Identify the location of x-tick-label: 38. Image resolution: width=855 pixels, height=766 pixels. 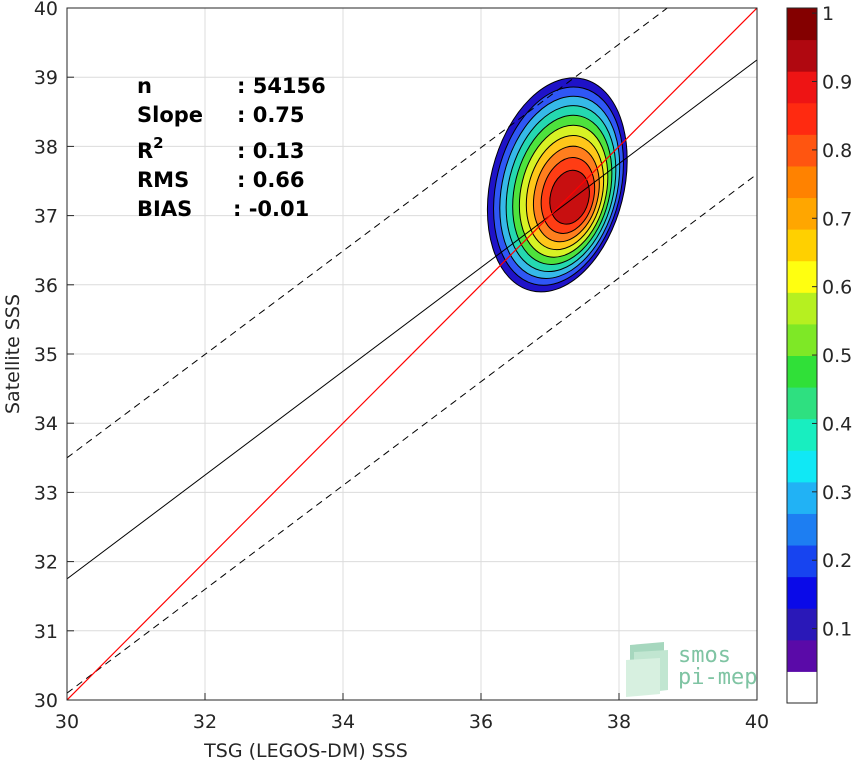
(619, 722).